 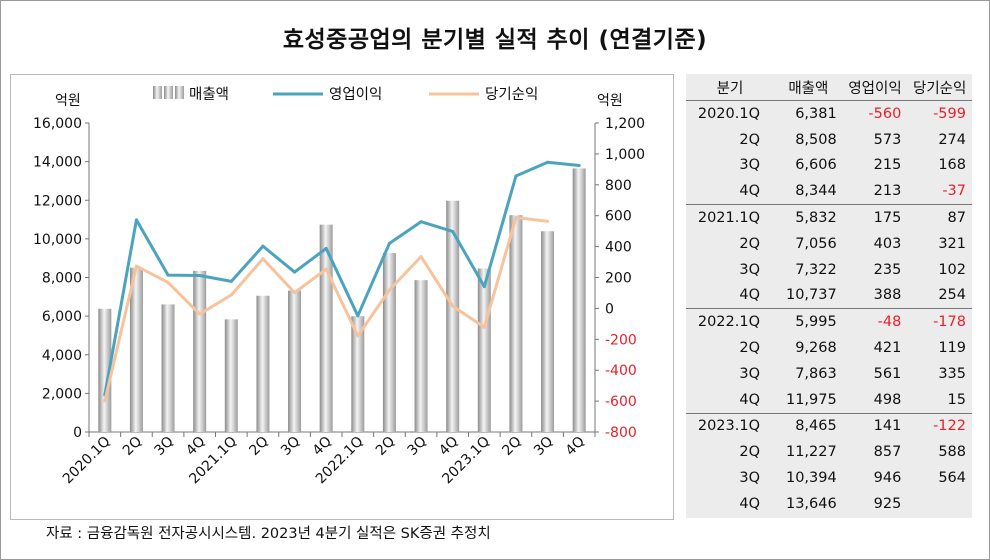 What do you see at coordinates (355, 94) in the screenshot?
I see `legend-label-operating-profit: 영업이익` at bounding box center [355, 94].